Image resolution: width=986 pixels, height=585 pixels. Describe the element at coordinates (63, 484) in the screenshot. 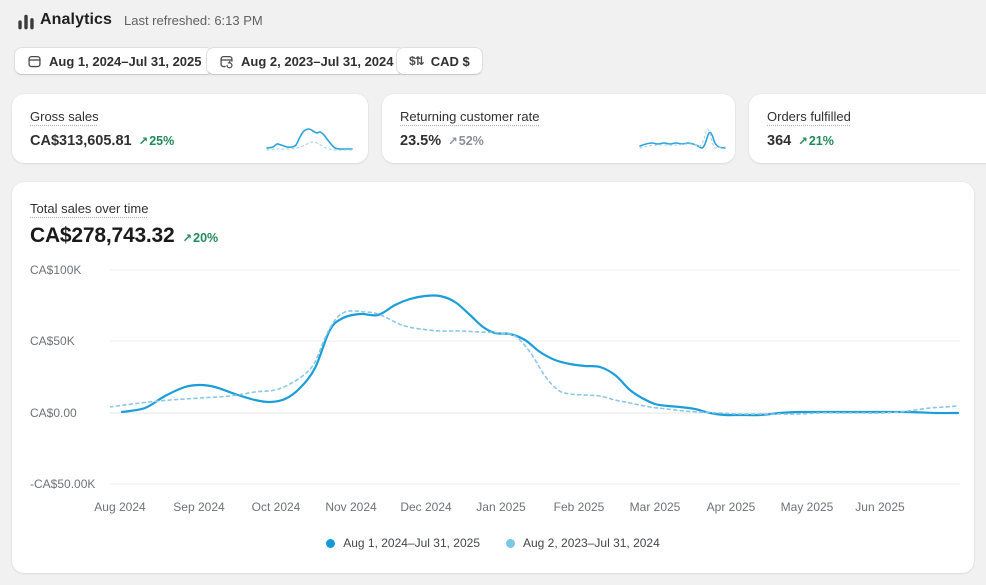

I see `y-axis-tick: -CA$50.00K` at that location.